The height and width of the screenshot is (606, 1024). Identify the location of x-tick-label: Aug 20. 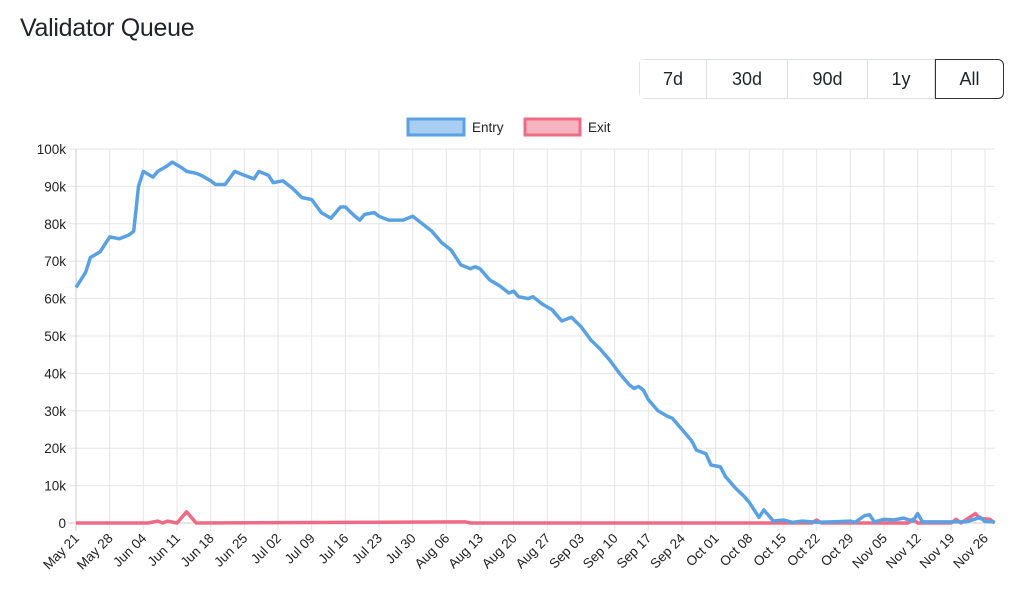
(499, 551).